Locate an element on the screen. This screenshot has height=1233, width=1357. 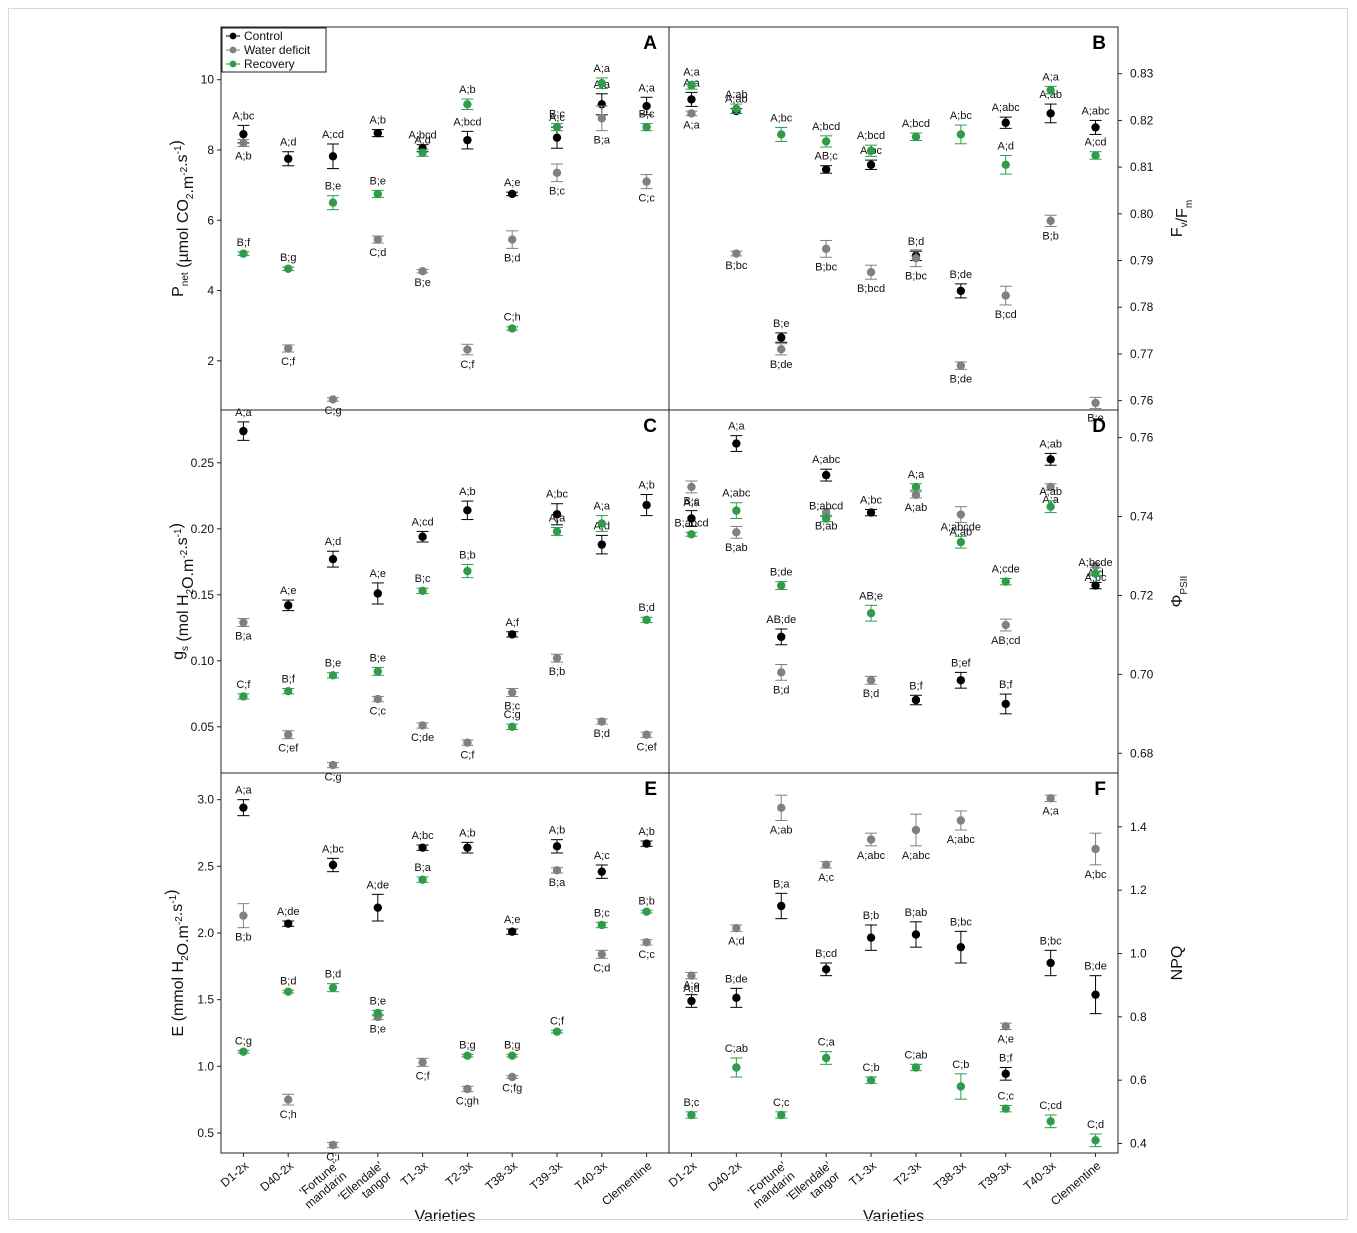
data-label: A;b is located at coordinates (557, 831).